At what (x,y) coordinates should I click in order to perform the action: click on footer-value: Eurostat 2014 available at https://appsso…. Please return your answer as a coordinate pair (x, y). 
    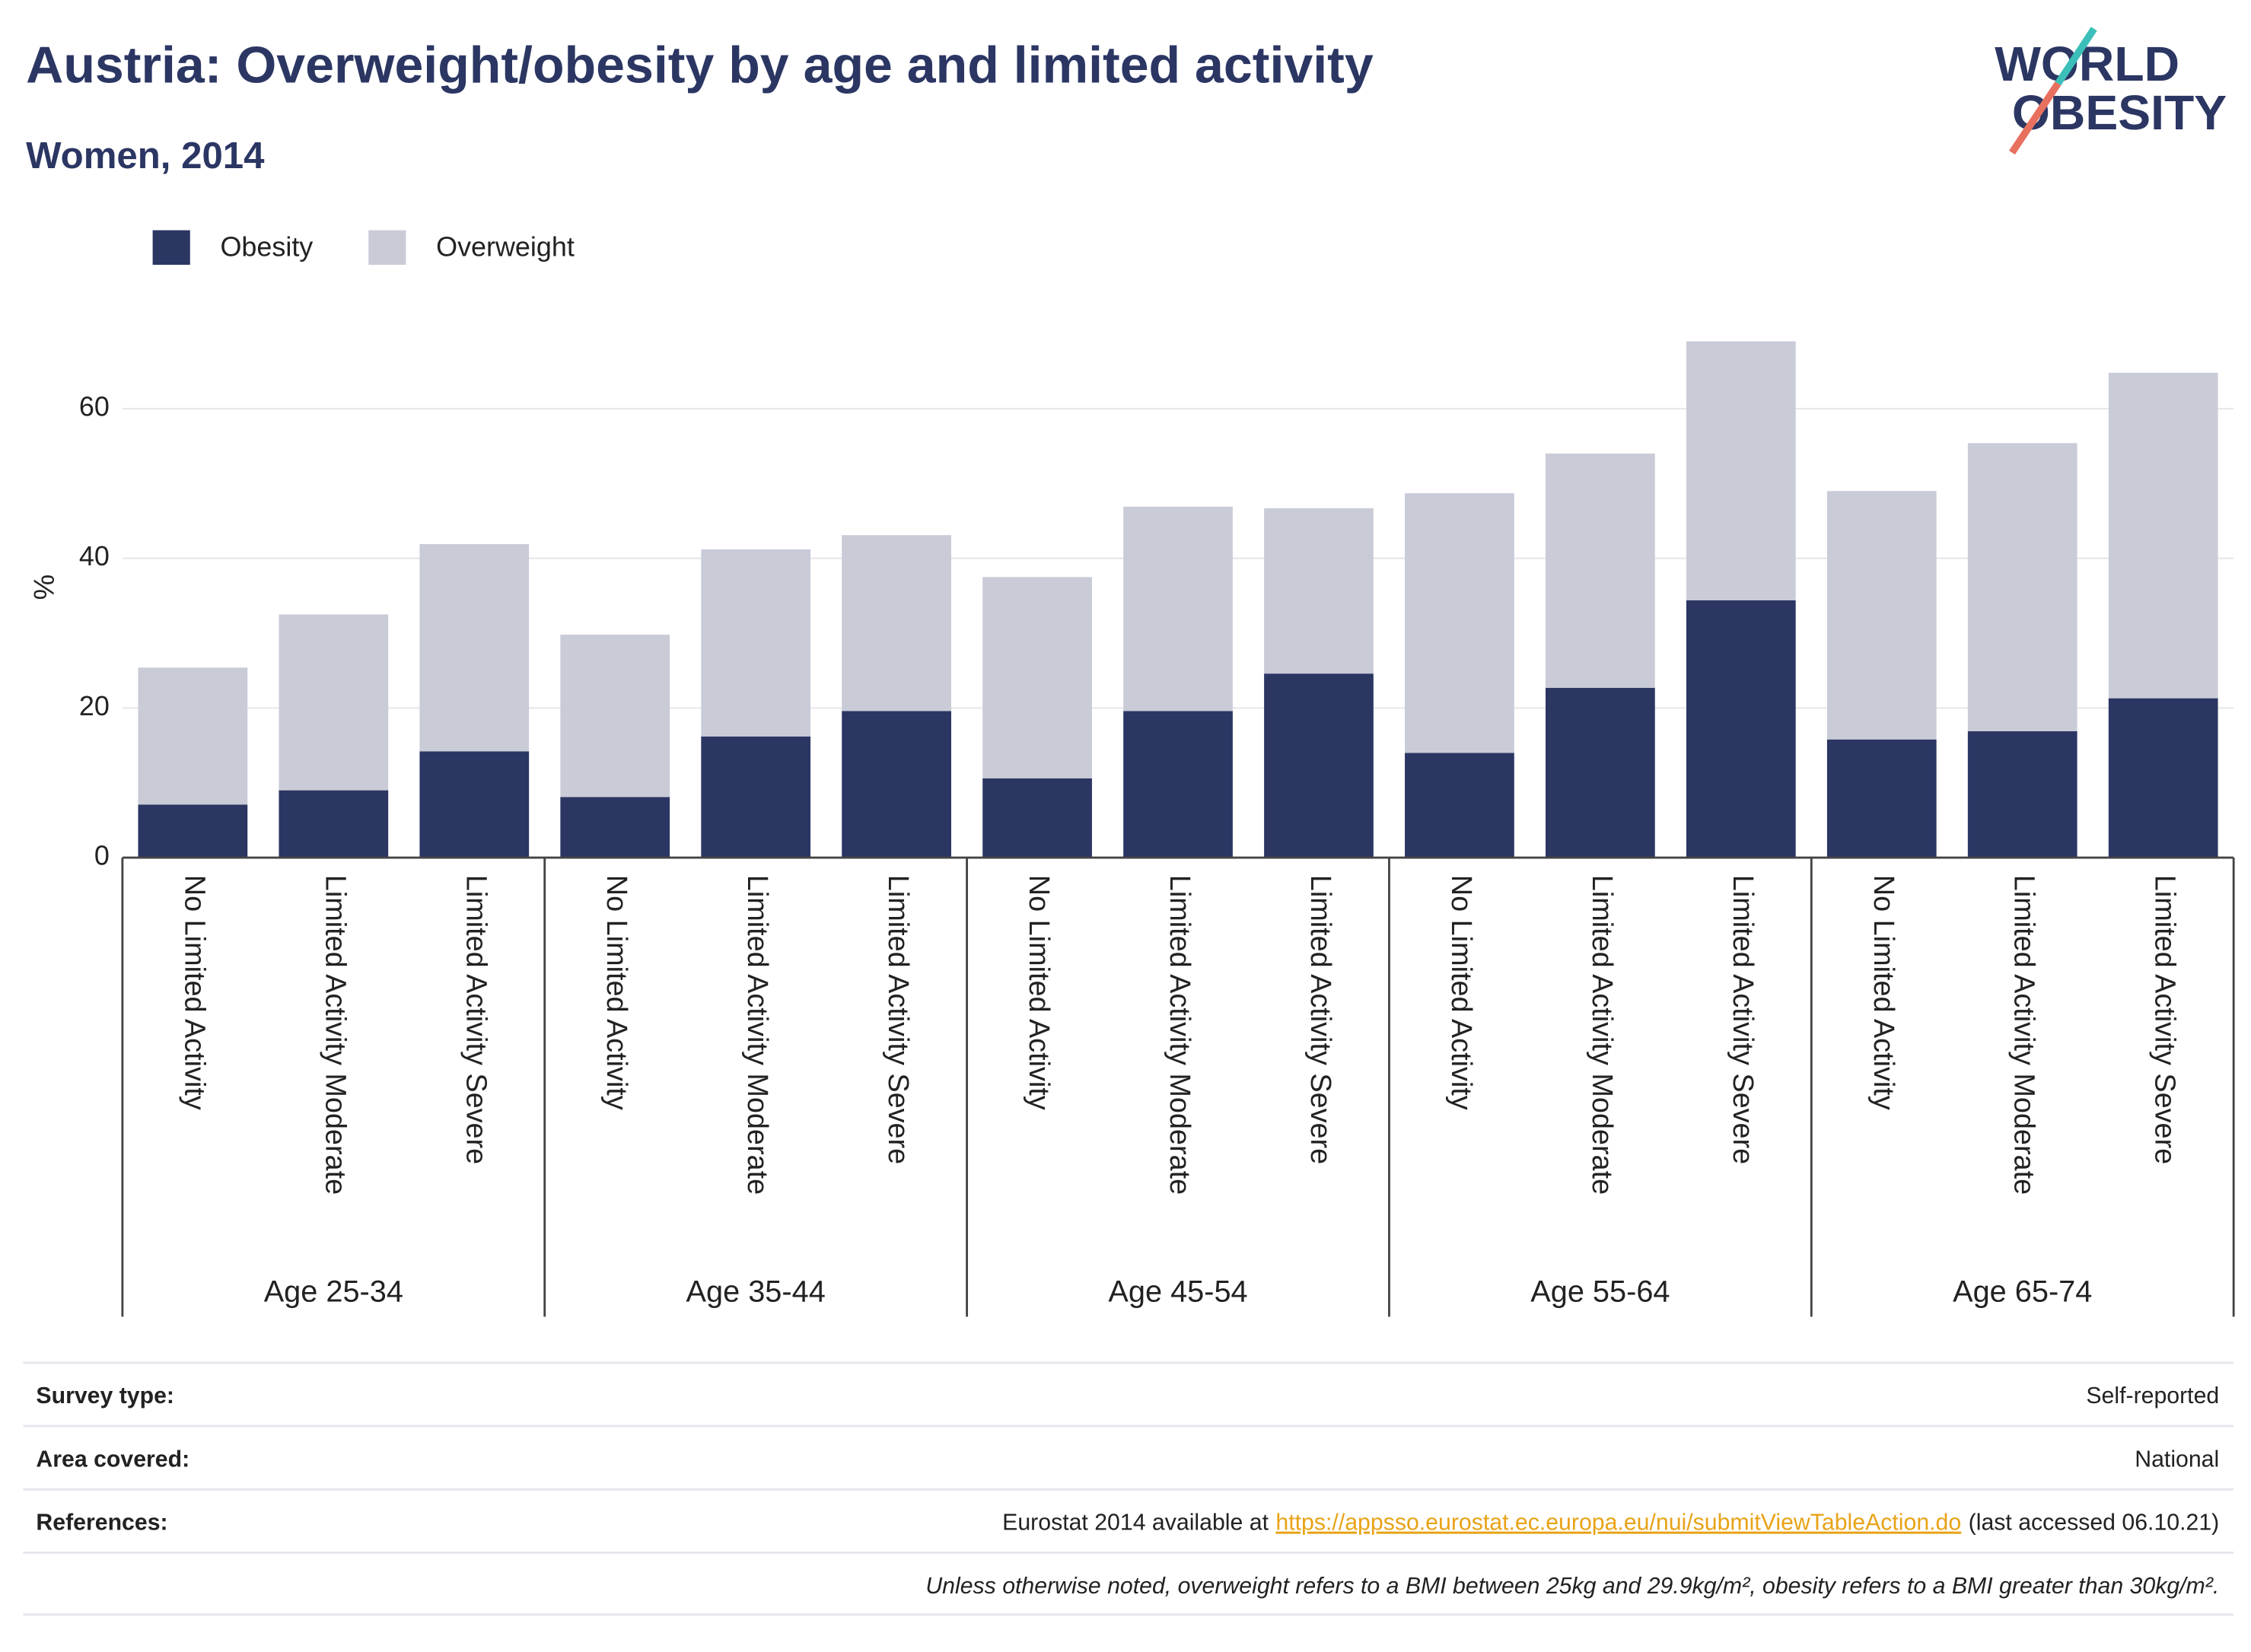
    Looking at the image, I should click on (1610, 1523).